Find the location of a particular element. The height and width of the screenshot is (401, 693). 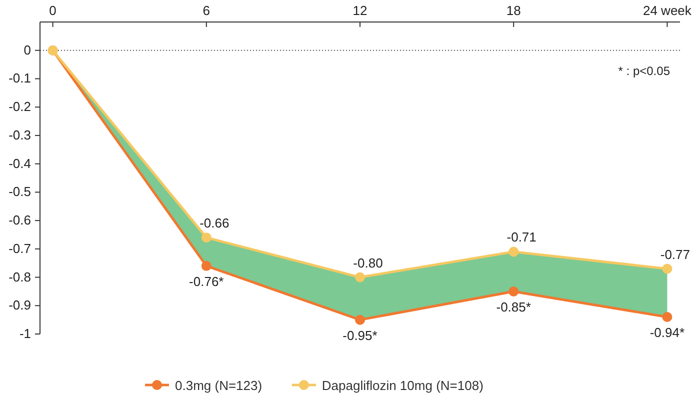

data-label: -0.71 is located at coordinates (521, 237).